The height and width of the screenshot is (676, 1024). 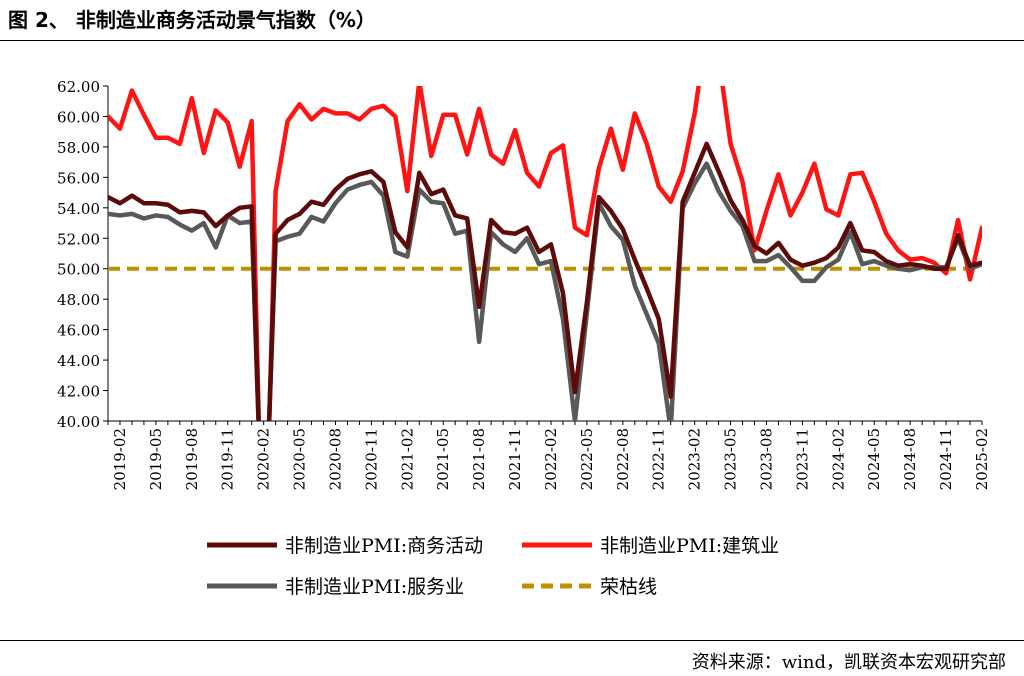 What do you see at coordinates (371, 459) in the screenshot?
I see `x-tick-label: 2020-11` at bounding box center [371, 459].